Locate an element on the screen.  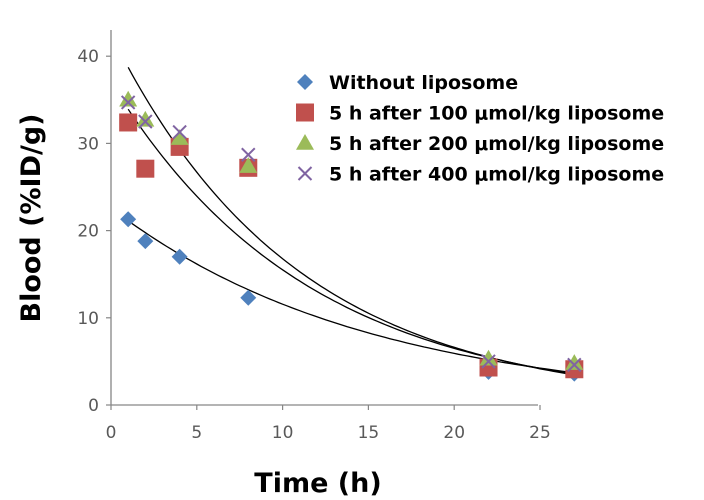
y-ticks: 0 10 20 30 40 is located at coordinates (94, 231).